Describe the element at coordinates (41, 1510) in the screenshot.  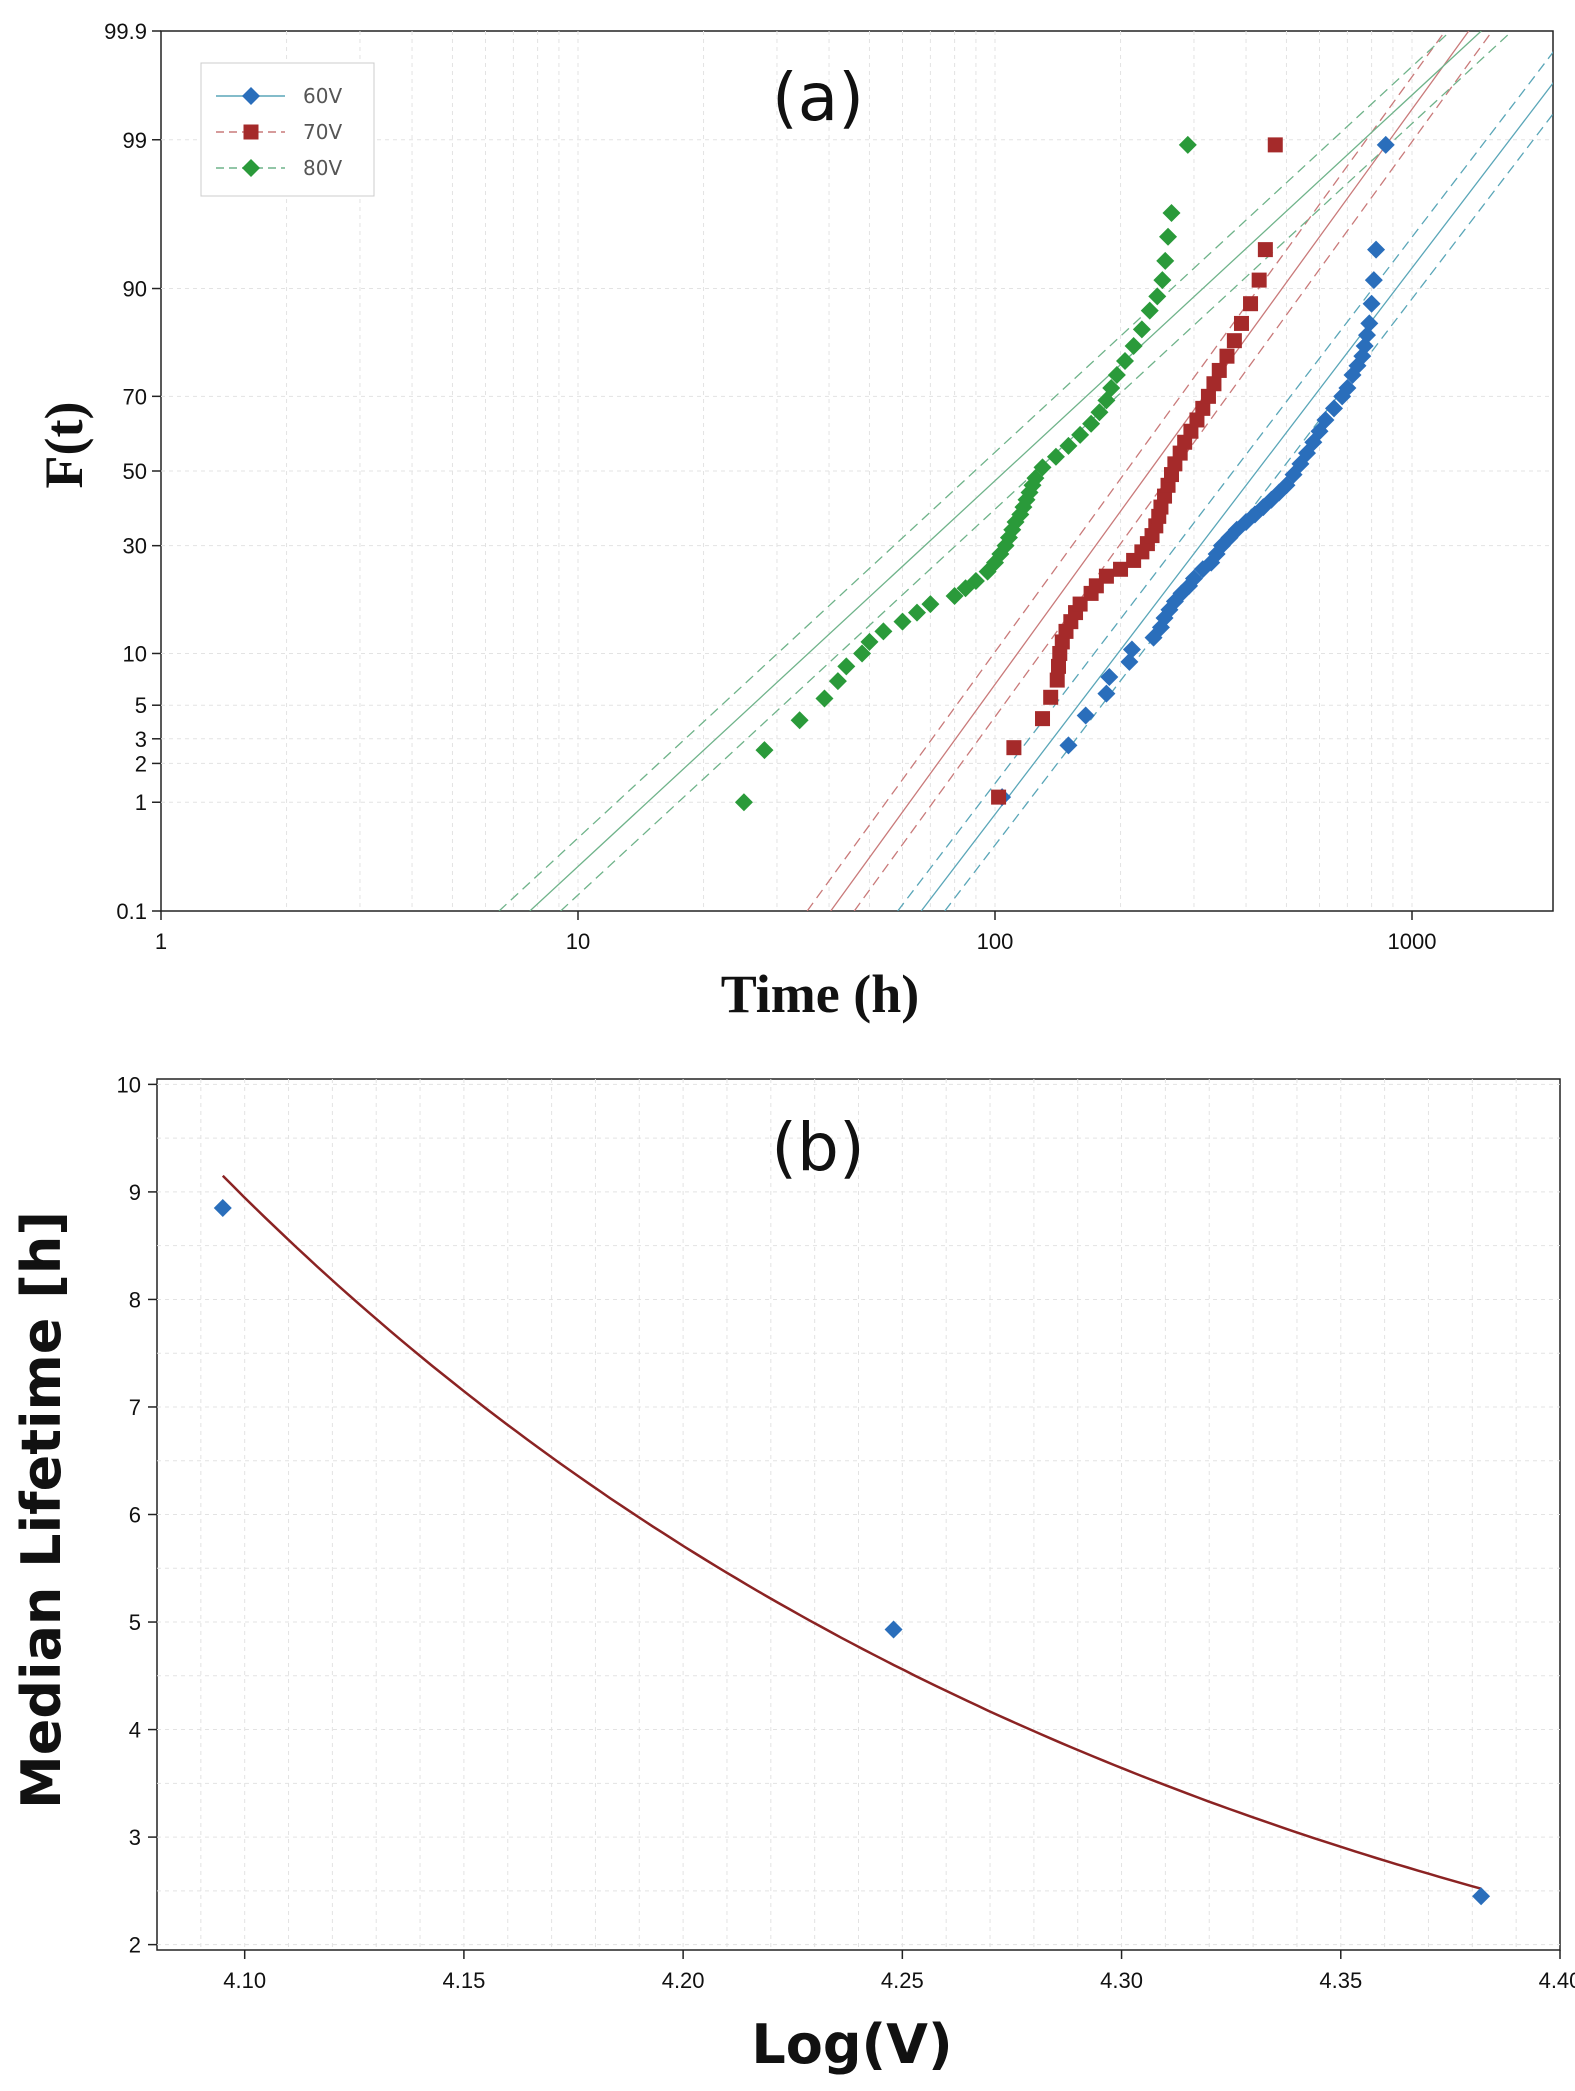
I see `chart-b-y-axis-title: Median Lifetime [h]` at that location.